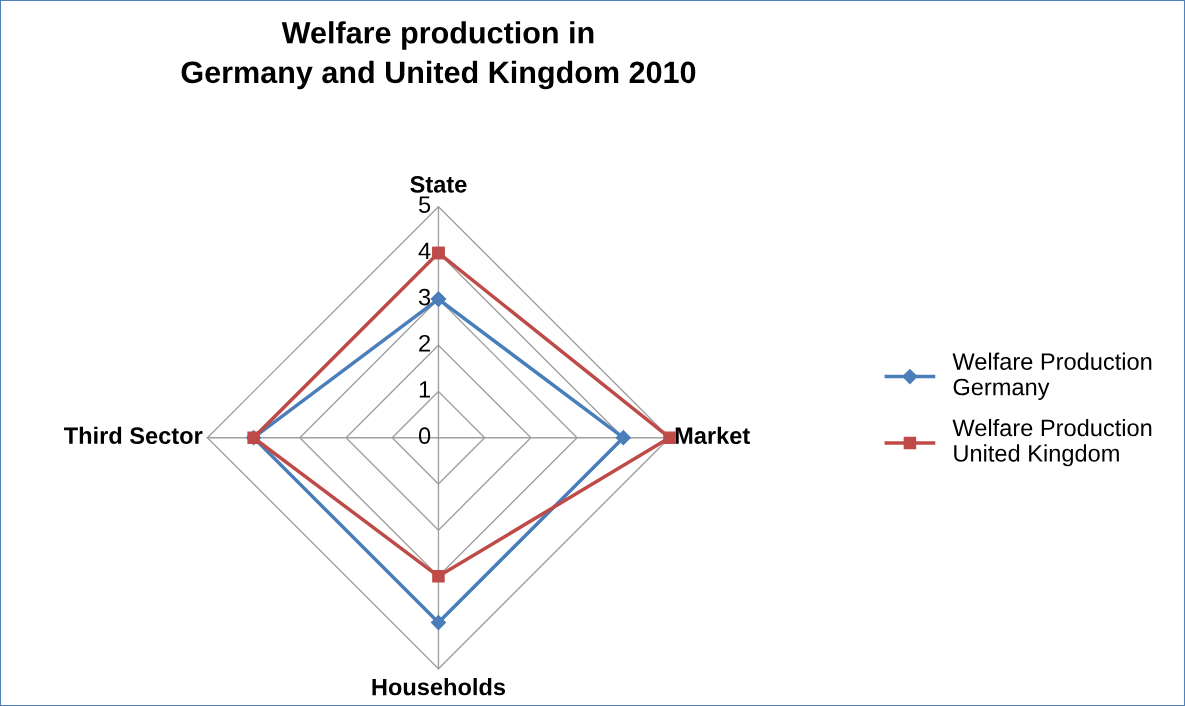  I want to click on spoke-label: Third Sector, so click(133, 435).